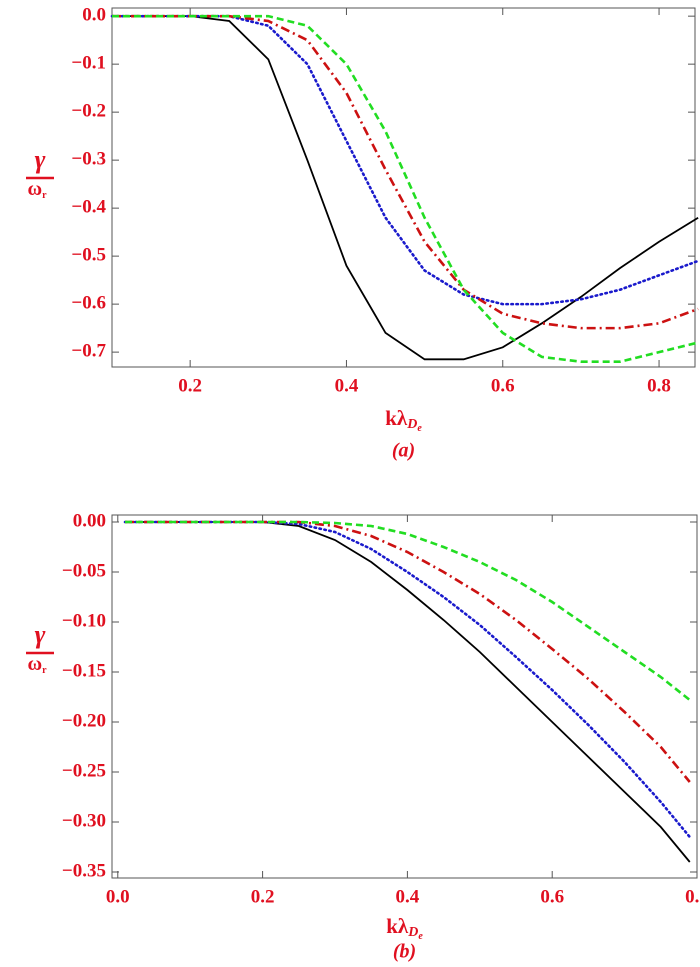 Image resolution: width=700 pixels, height=967 pixels. What do you see at coordinates (84, 770) in the screenshot?
I see `y-tick-label: −0.25` at bounding box center [84, 770].